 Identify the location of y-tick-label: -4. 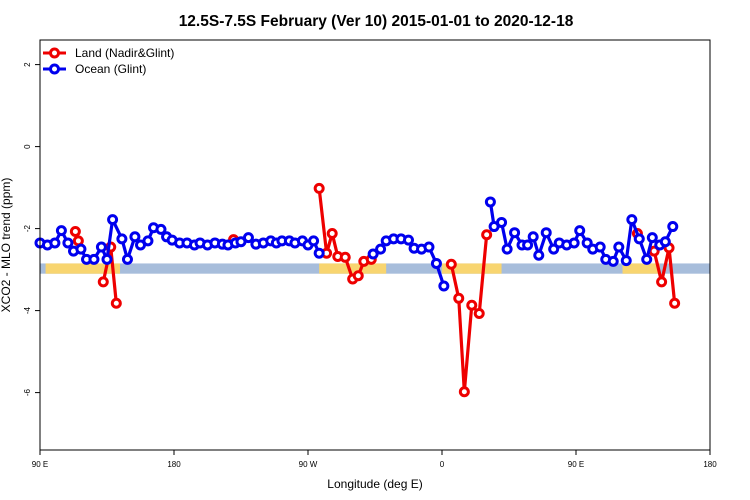
(27, 310).